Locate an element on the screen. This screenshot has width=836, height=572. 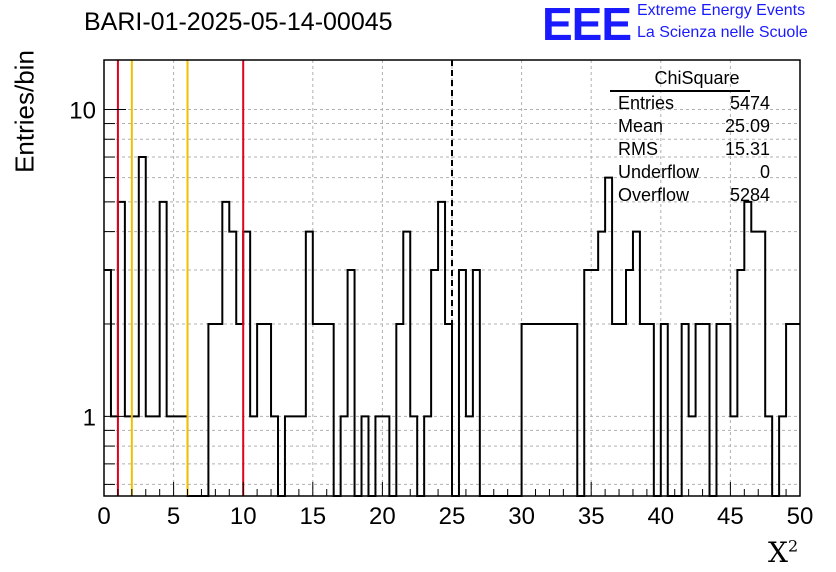
logo-line-1: Extreme Energy Events is located at coordinates (721, 10).